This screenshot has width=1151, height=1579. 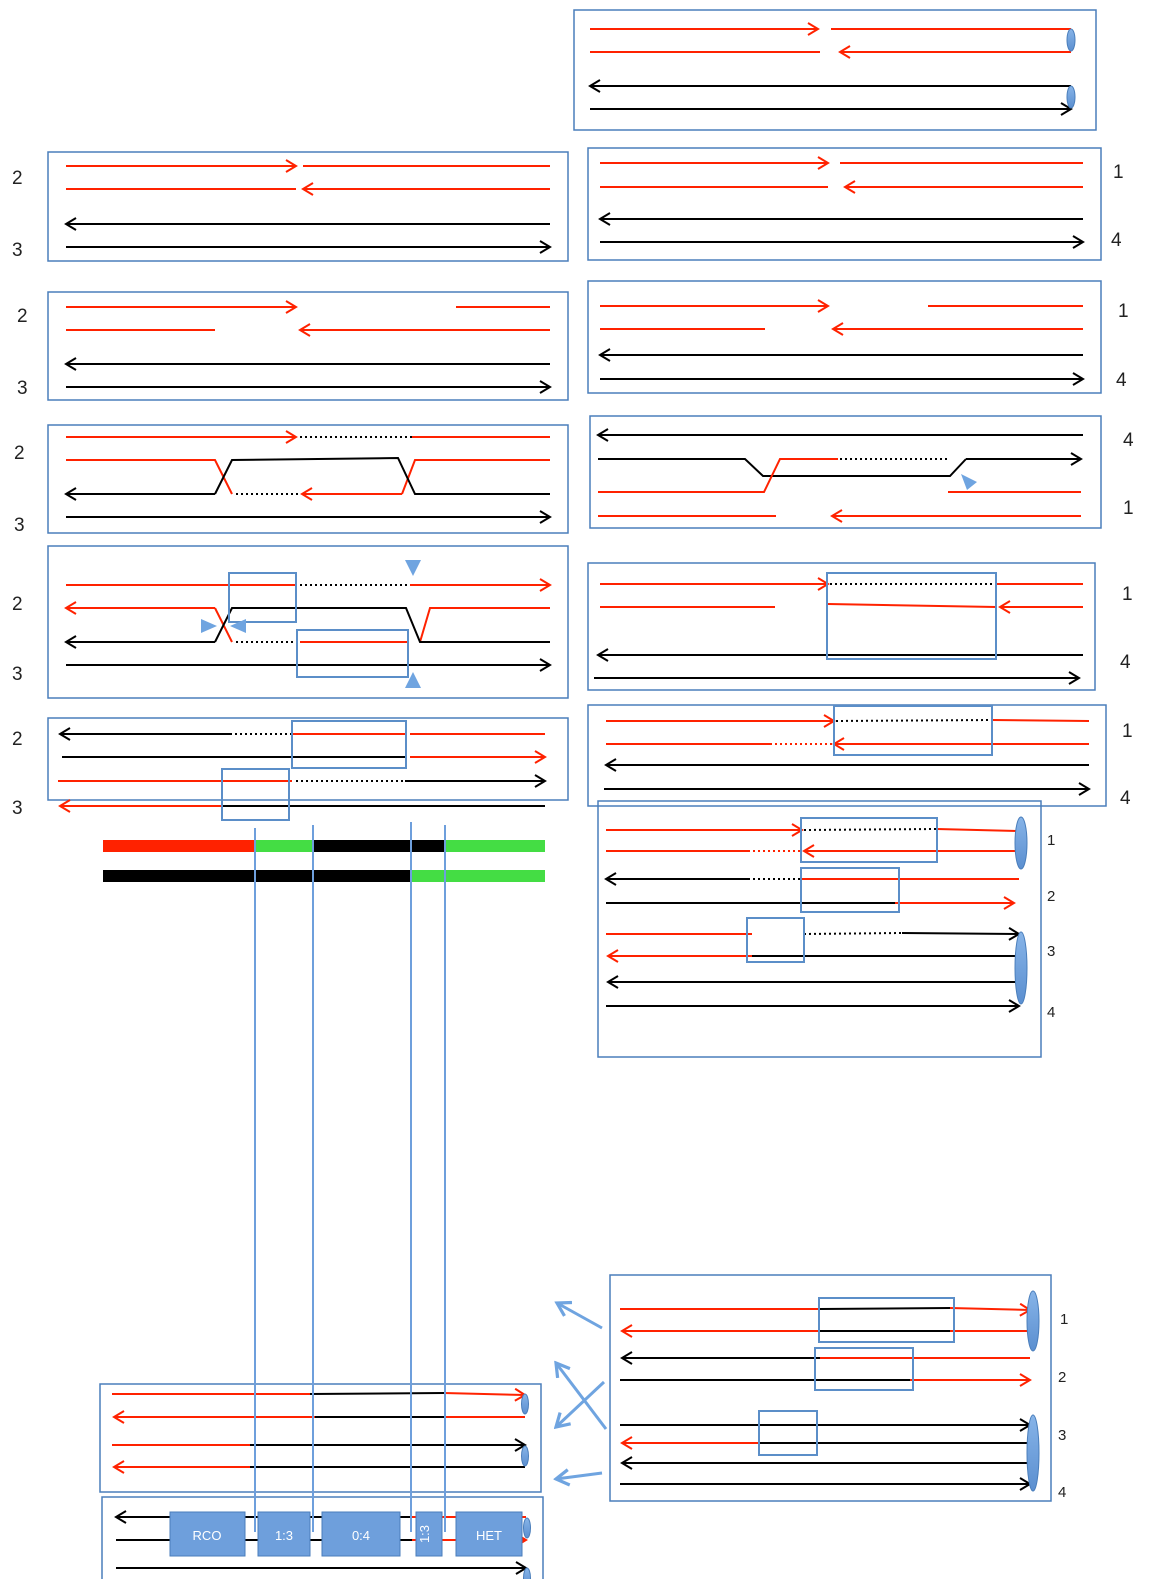 I want to click on segregation-arrows, so click(x=582, y=1391).